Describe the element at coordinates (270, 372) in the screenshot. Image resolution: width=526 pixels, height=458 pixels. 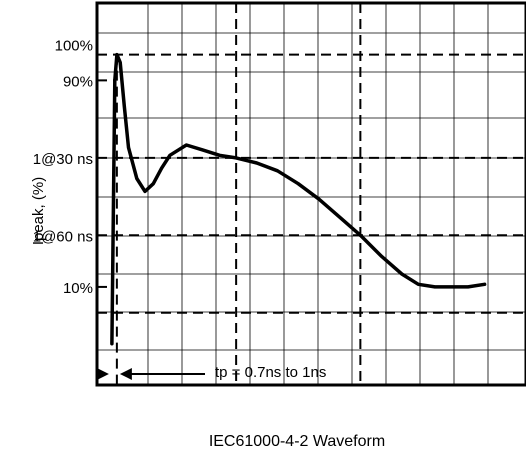
I see `pulse-width-annotation: tp = 0.7ns to 1ns` at that location.